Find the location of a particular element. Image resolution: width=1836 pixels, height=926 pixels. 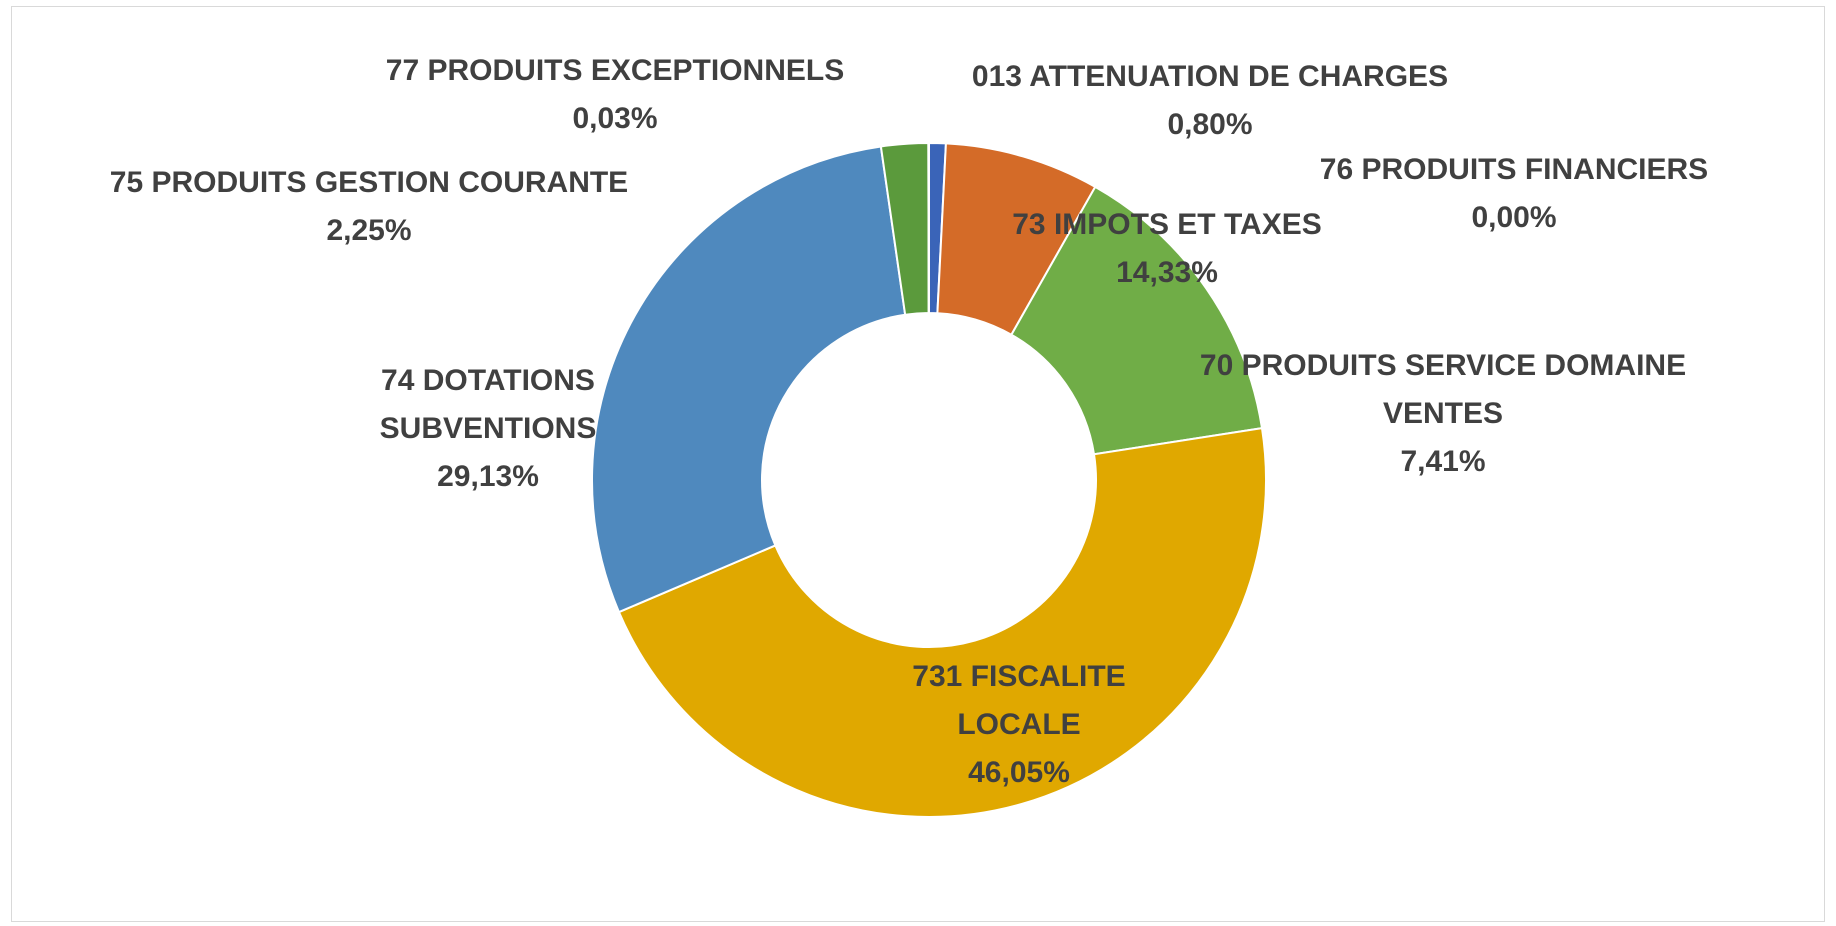

slice-percent: 46,05% is located at coordinates (1019, 772).